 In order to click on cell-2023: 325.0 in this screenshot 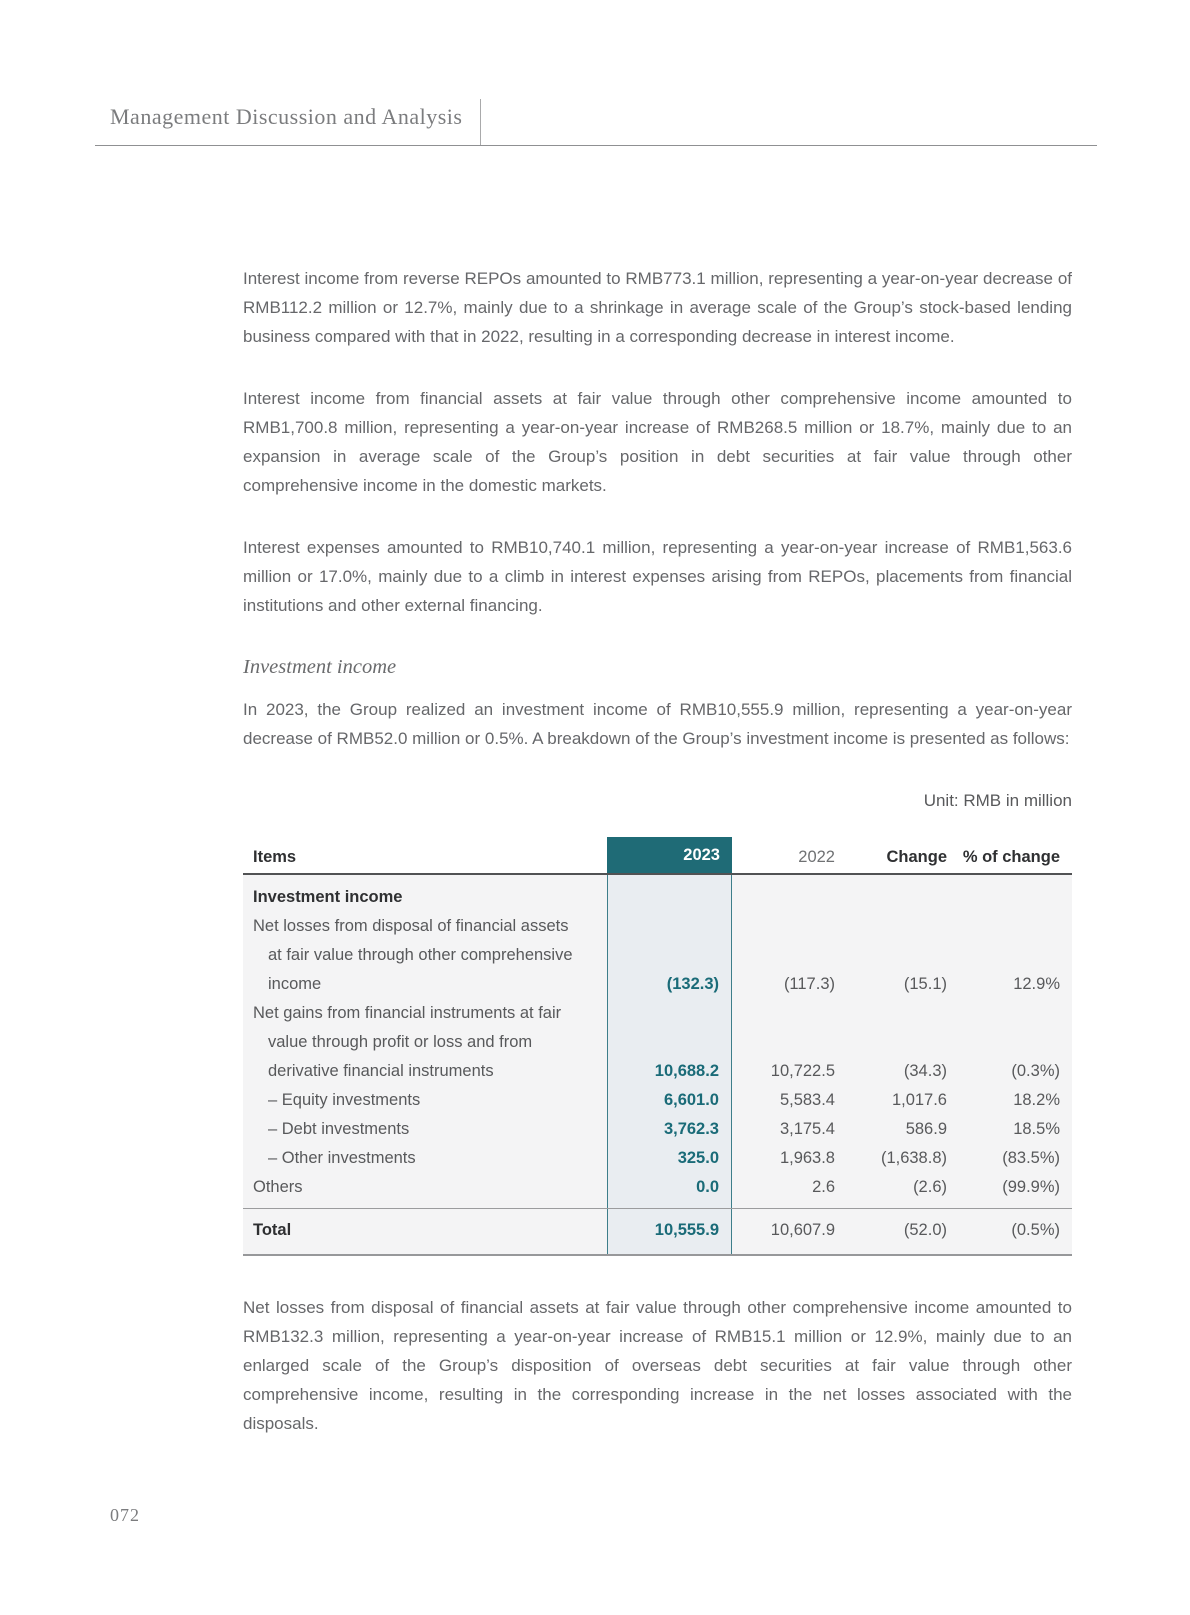, I will do `click(669, 1158)`.